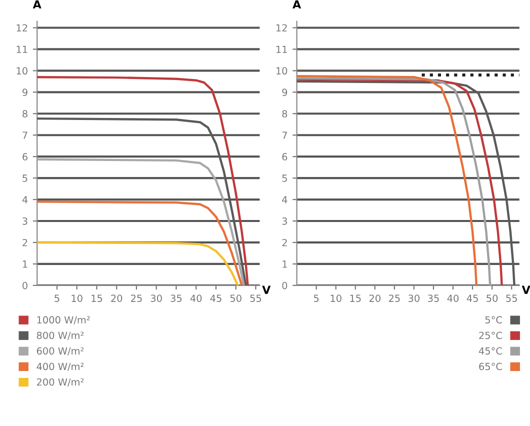 This screenshot has height=426, width=530. I want to click on legend-label: 25°C, so click(490, 336).